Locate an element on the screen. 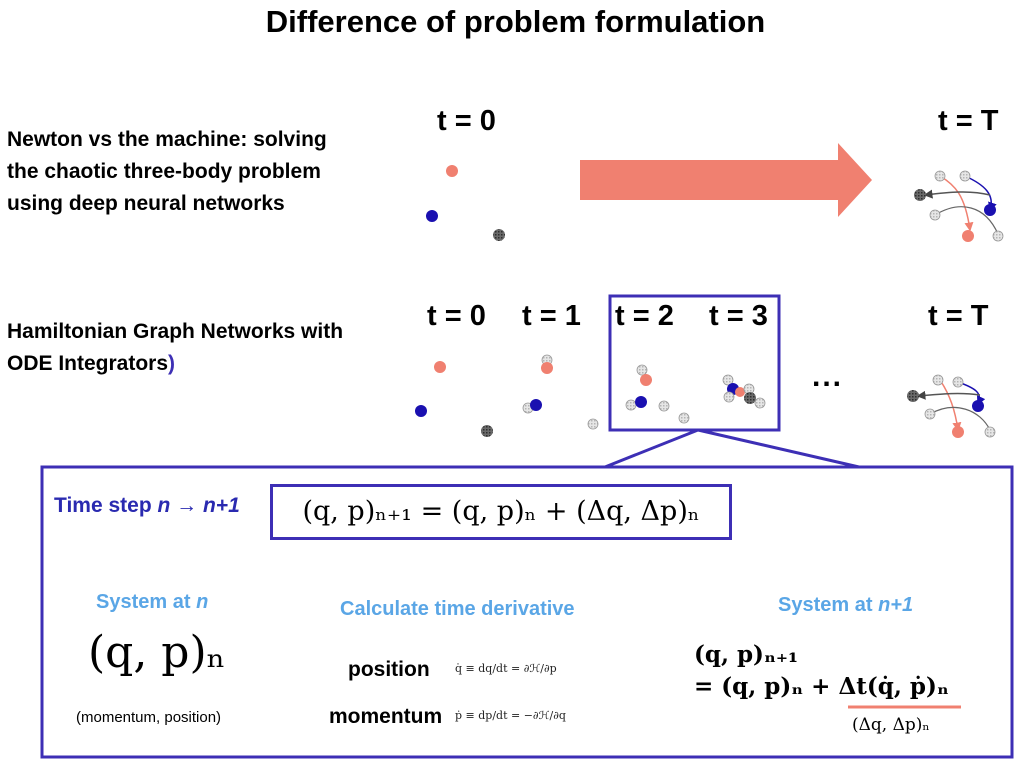 The width and height of the screenshot is (1031, 763). slide-title: Difference of problem formulation is located at coordinates (515, 21).